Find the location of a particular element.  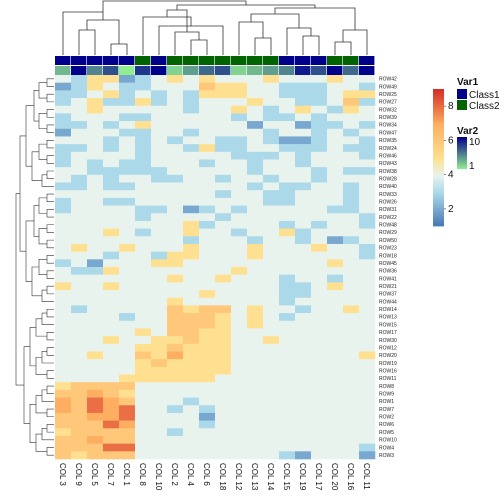

var2-annotation-bar is located at coordinates (215, 70).